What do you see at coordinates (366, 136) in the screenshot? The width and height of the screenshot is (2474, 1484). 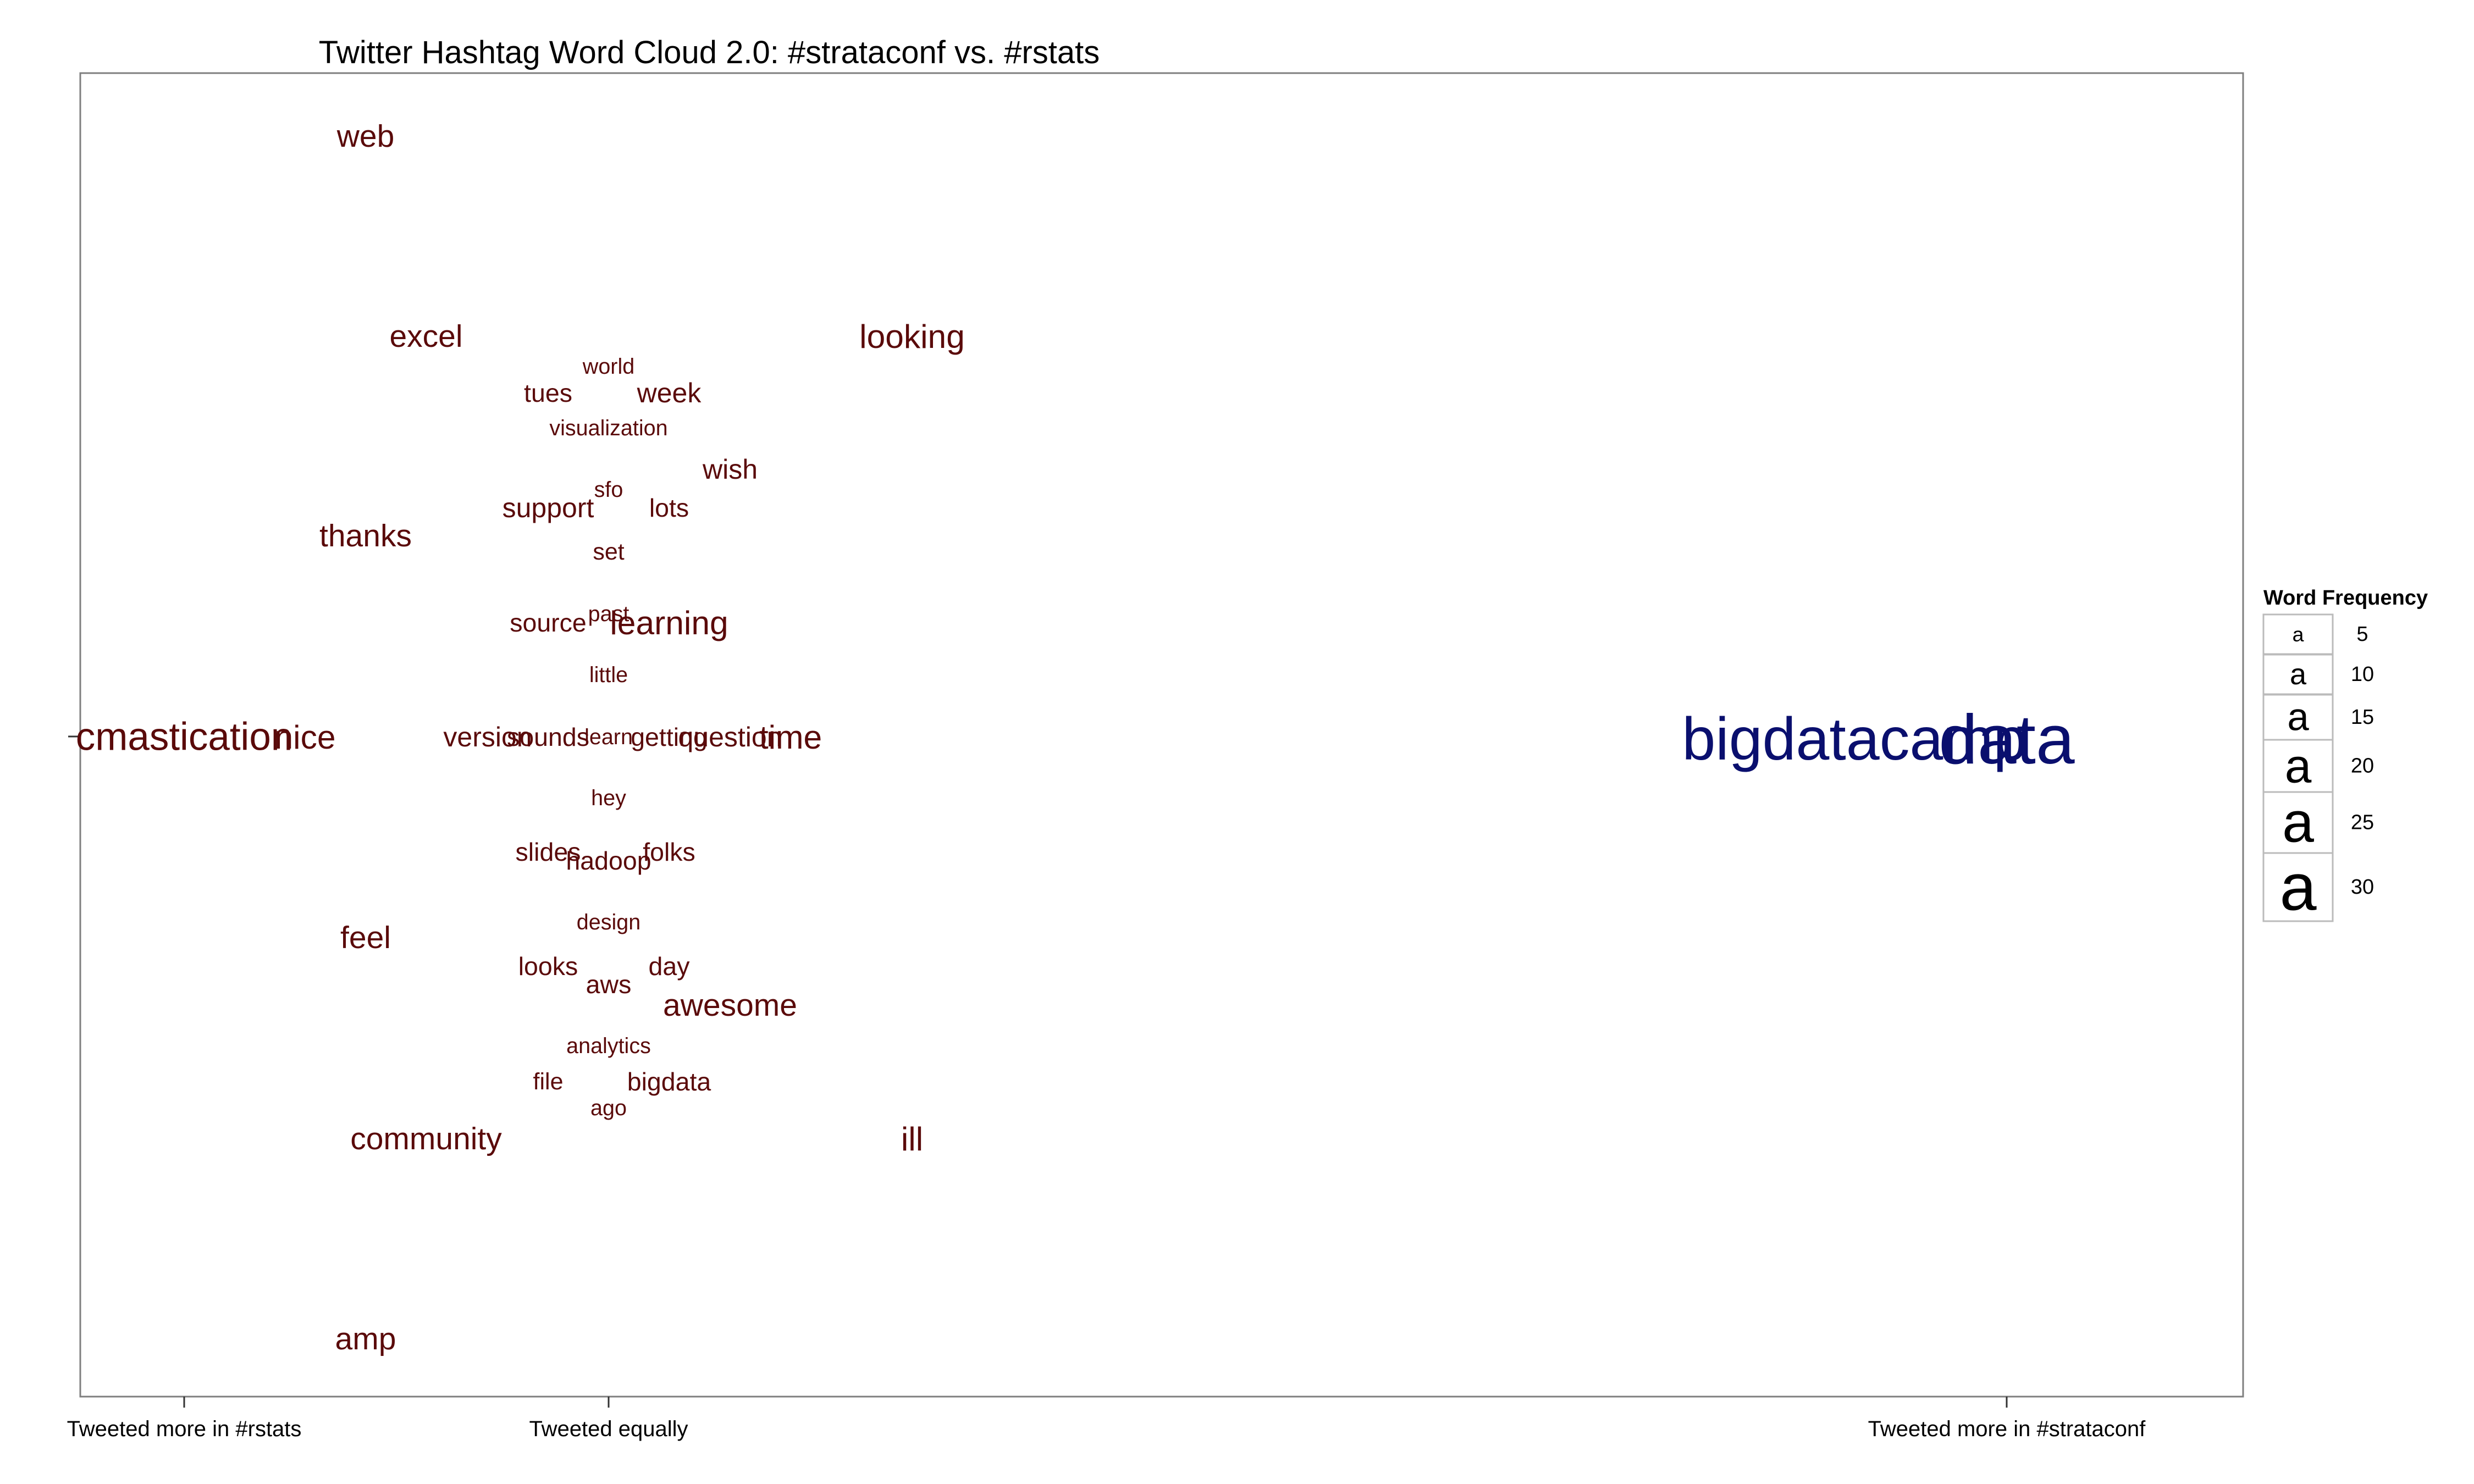 I see `word-web: web` at bounding box center [366, 136].